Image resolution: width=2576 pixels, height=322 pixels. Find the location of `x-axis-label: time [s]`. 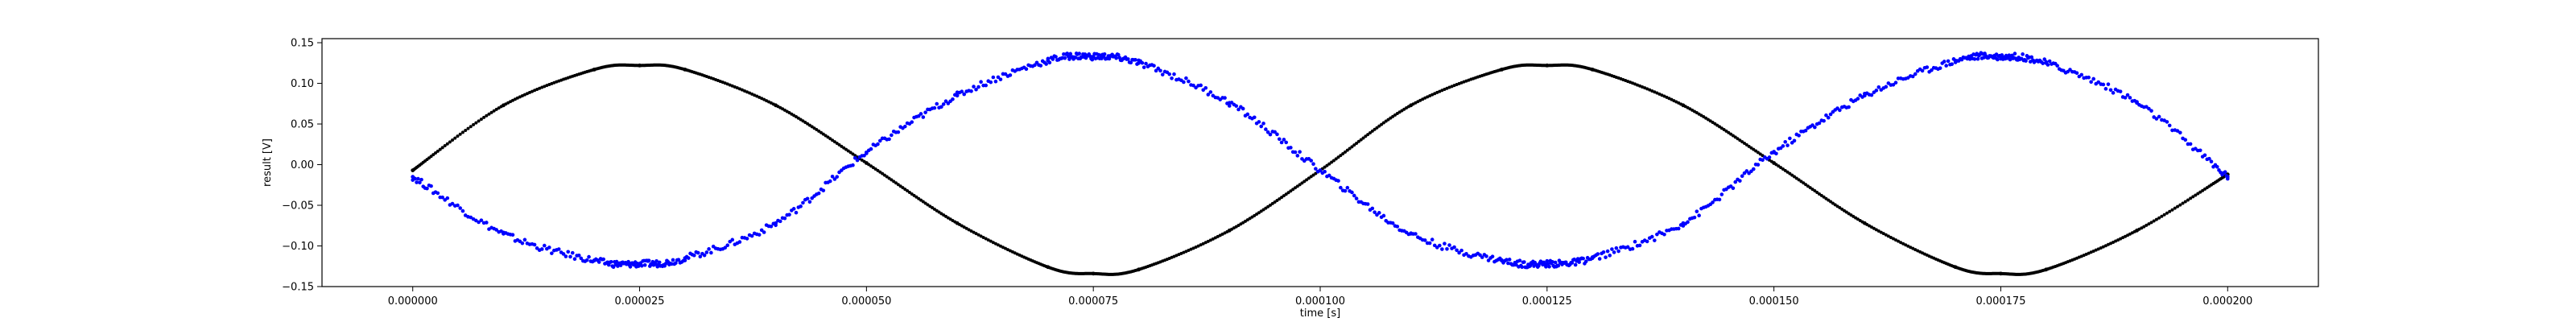

x-axis-label: time [s] is located at coordinates (1320, 314).